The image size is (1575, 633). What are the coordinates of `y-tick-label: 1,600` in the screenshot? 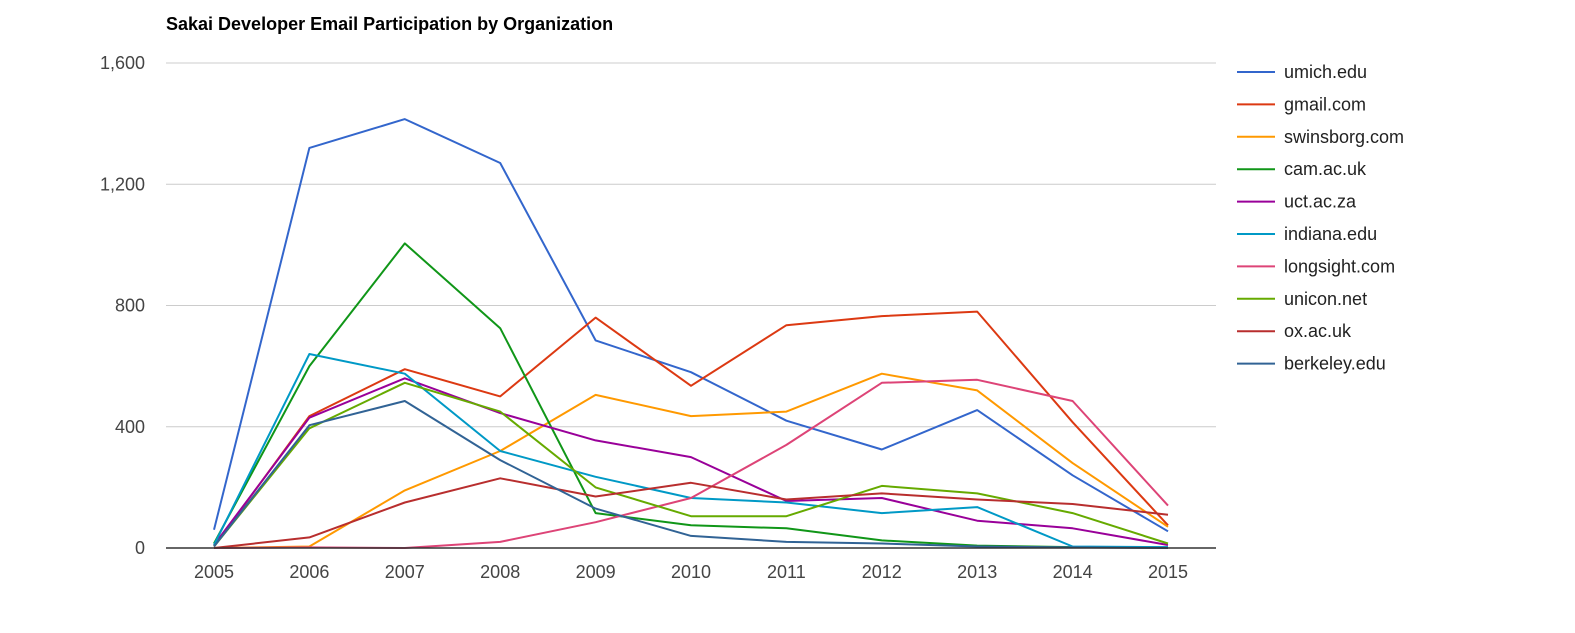 It's located at (122, 63).